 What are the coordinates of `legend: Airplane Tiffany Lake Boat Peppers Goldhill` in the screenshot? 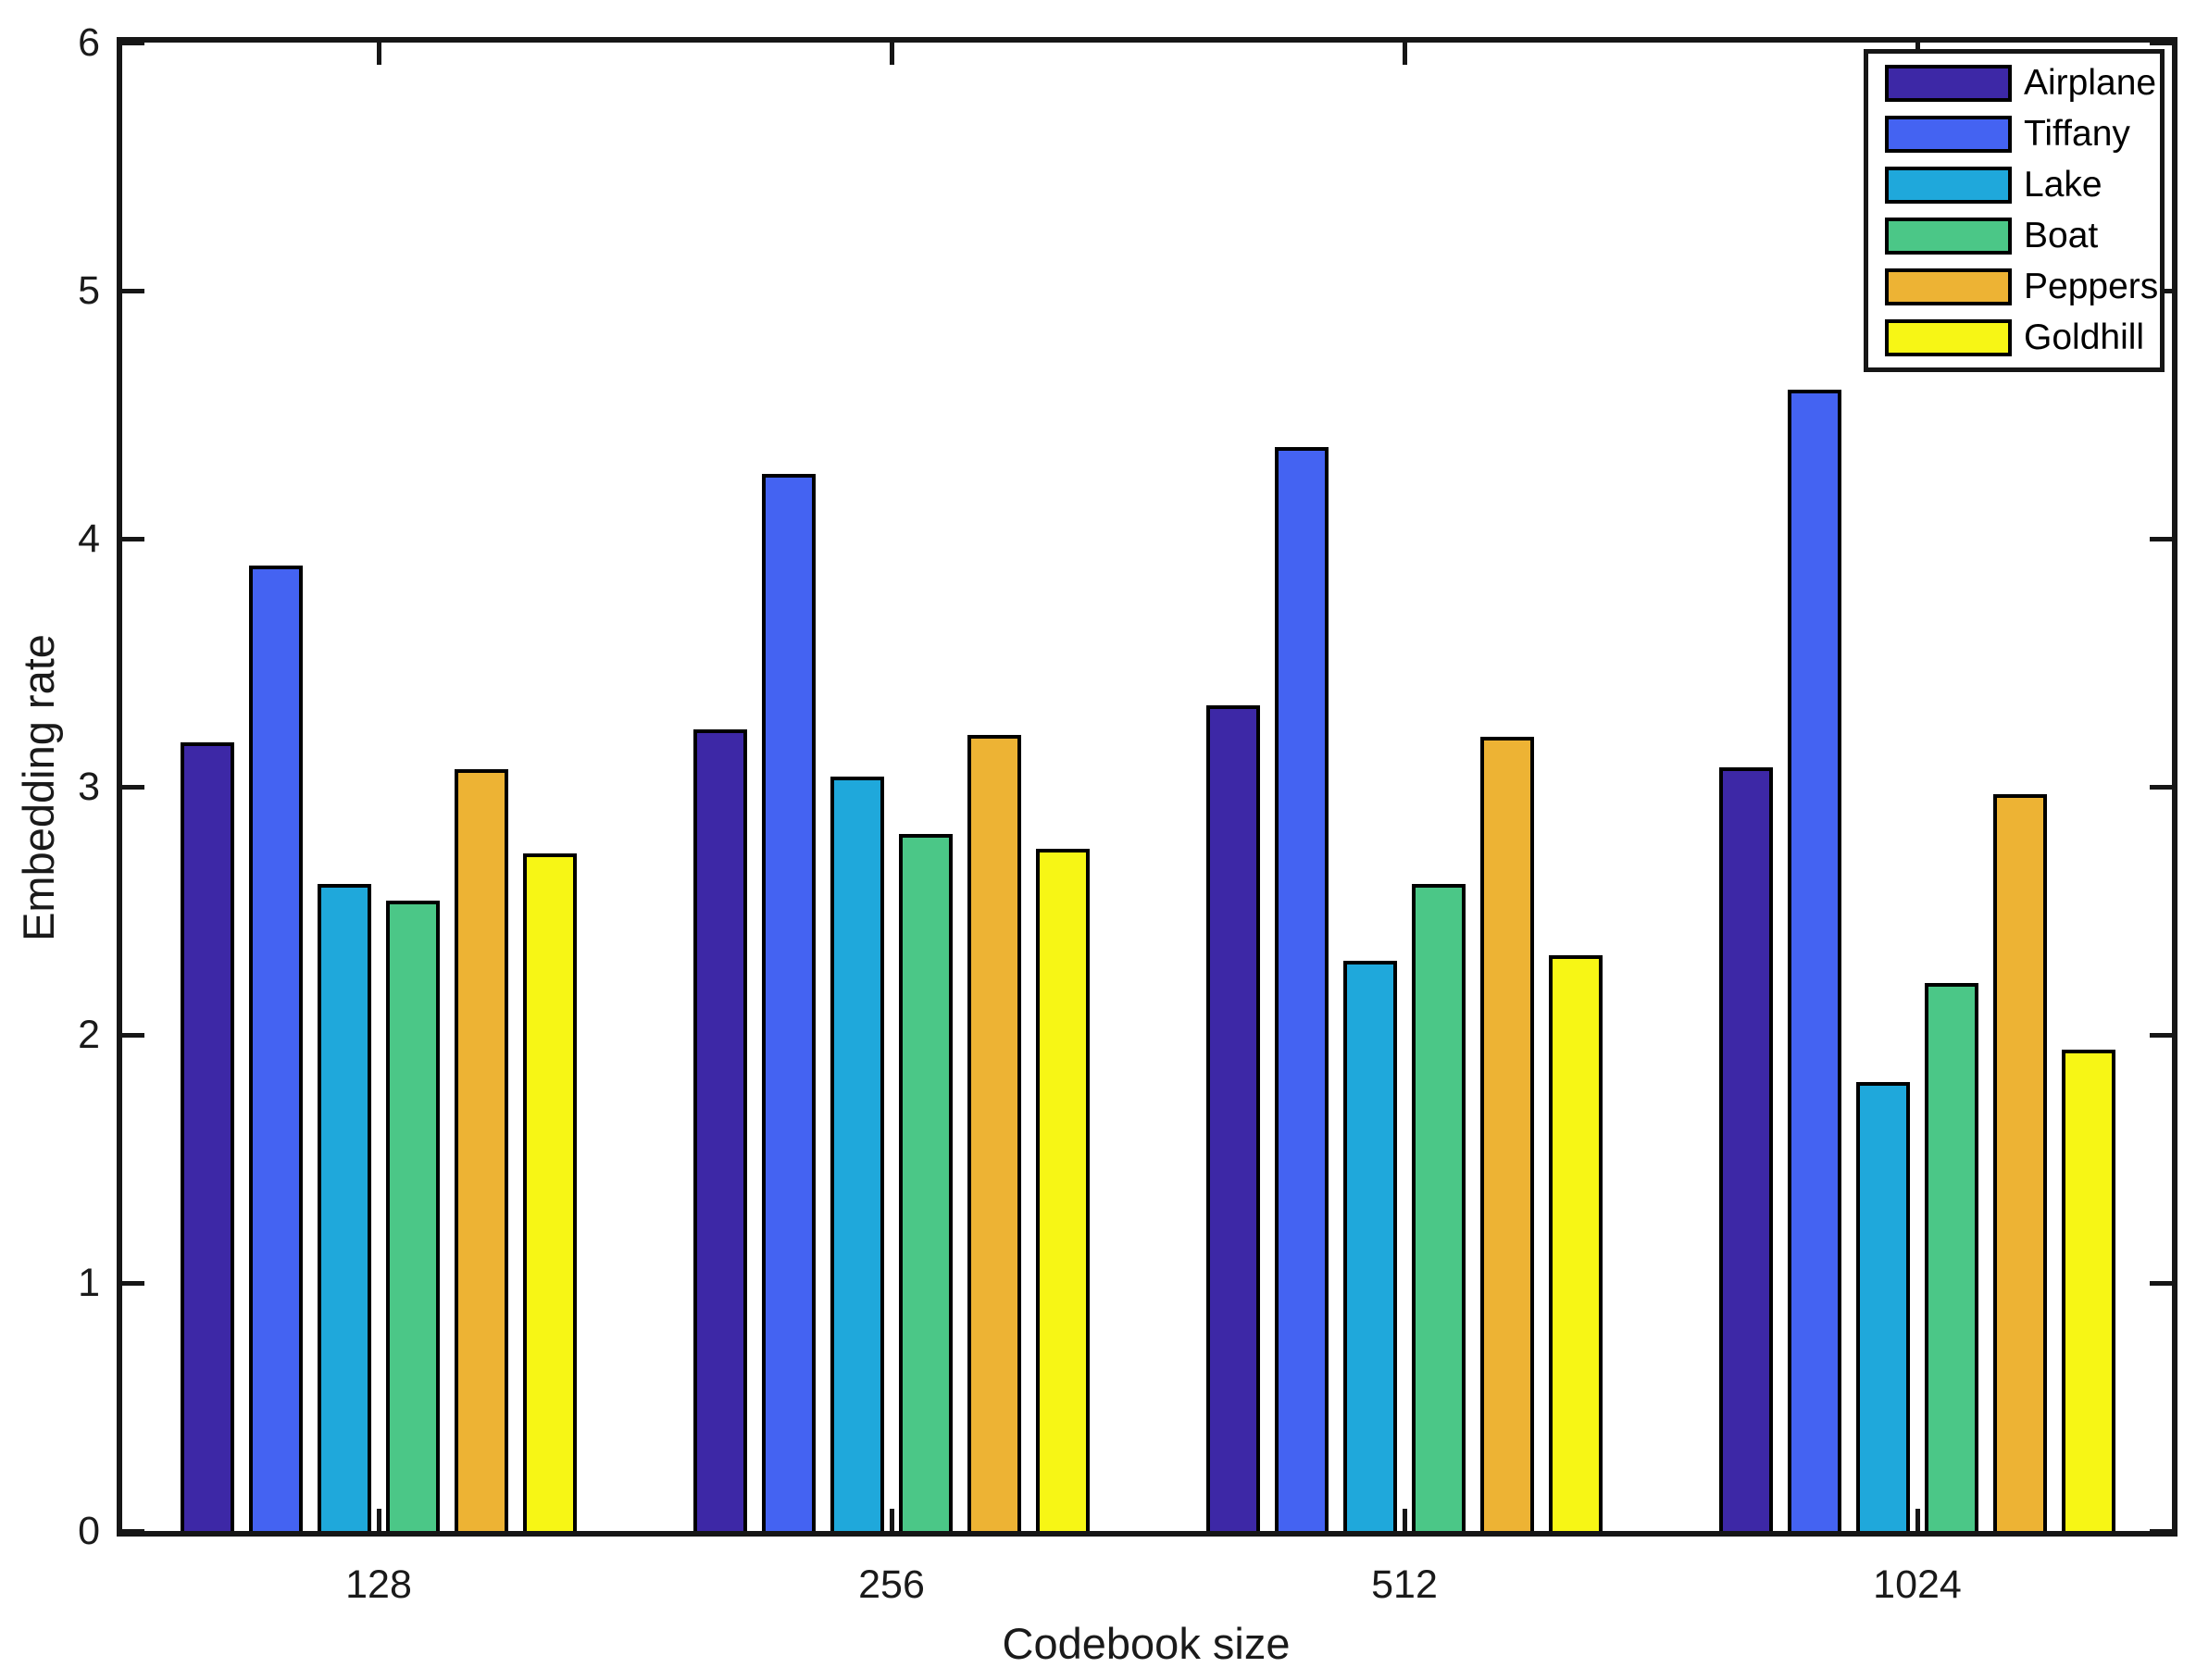 It's located at (2014, 210).